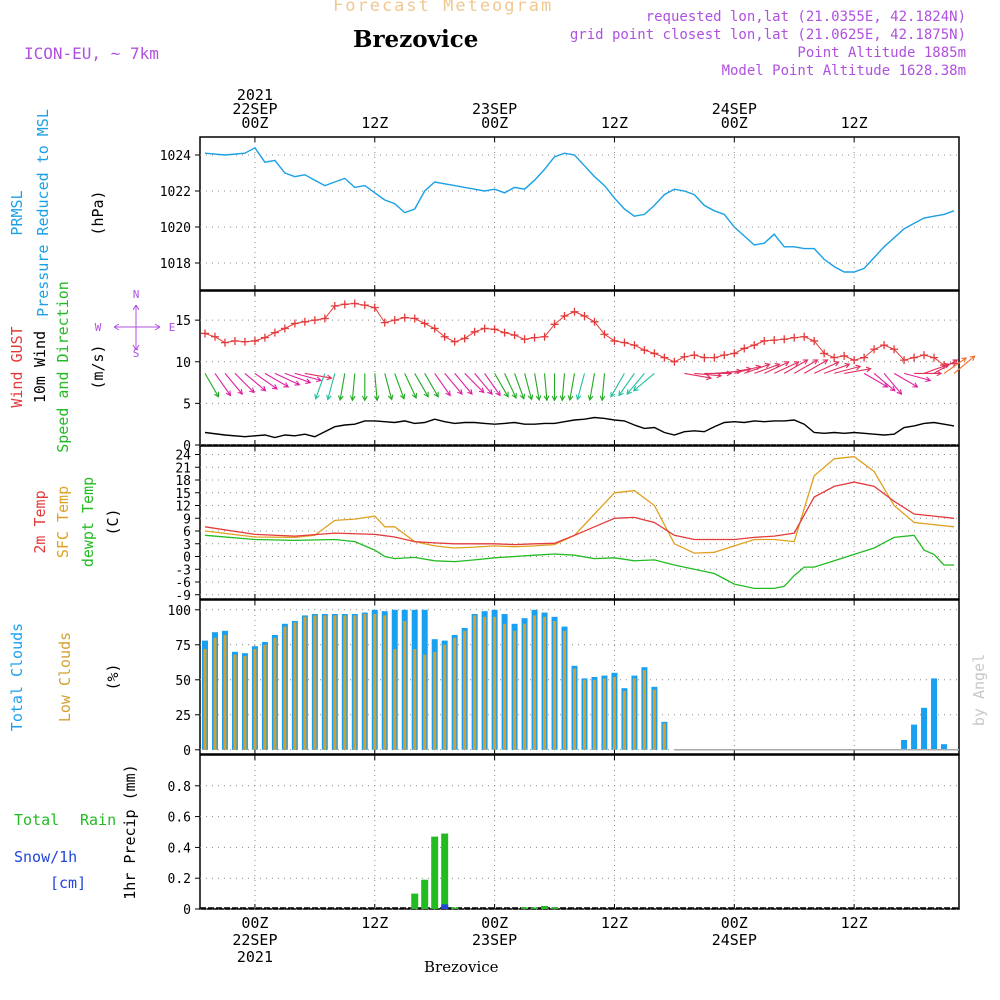 This screenshot has width=1000, height=1000. I want to click on 2m-temp-line, so click(579, 513).